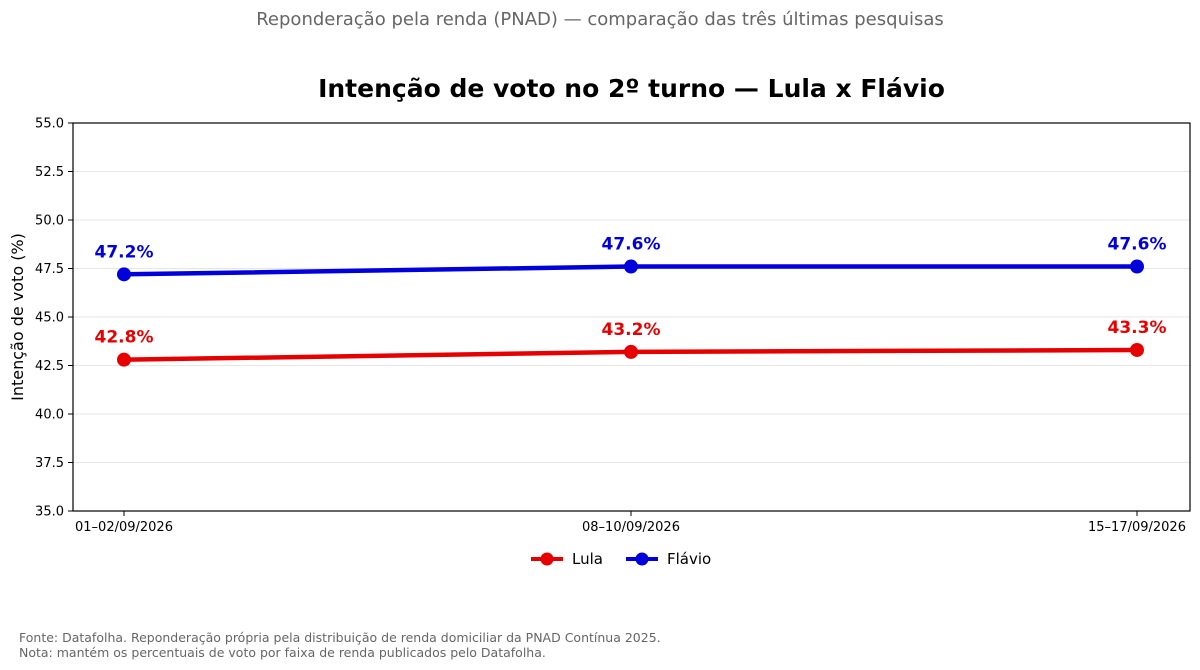  Describe the element at coordinates (124, 252) in the screenshot. I see `data-label-flávio: 47.2%` at that location.